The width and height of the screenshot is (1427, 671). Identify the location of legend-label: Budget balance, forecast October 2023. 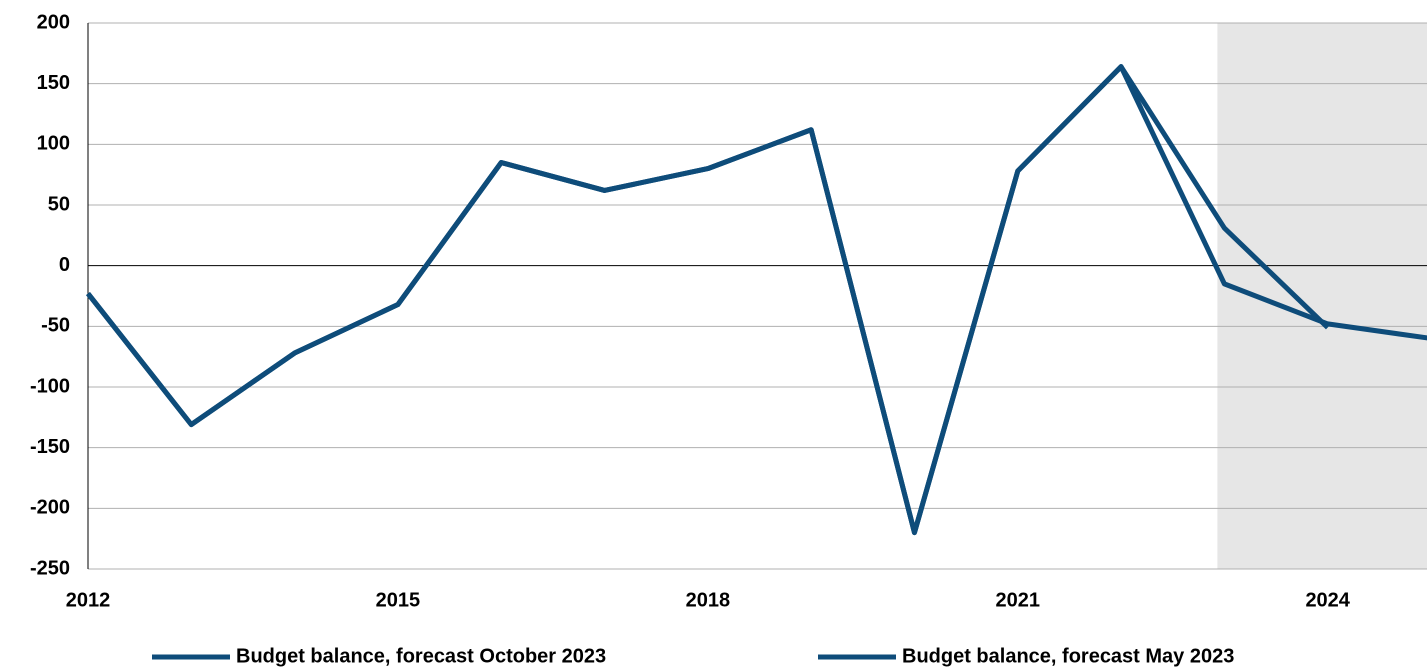
(421, 656).